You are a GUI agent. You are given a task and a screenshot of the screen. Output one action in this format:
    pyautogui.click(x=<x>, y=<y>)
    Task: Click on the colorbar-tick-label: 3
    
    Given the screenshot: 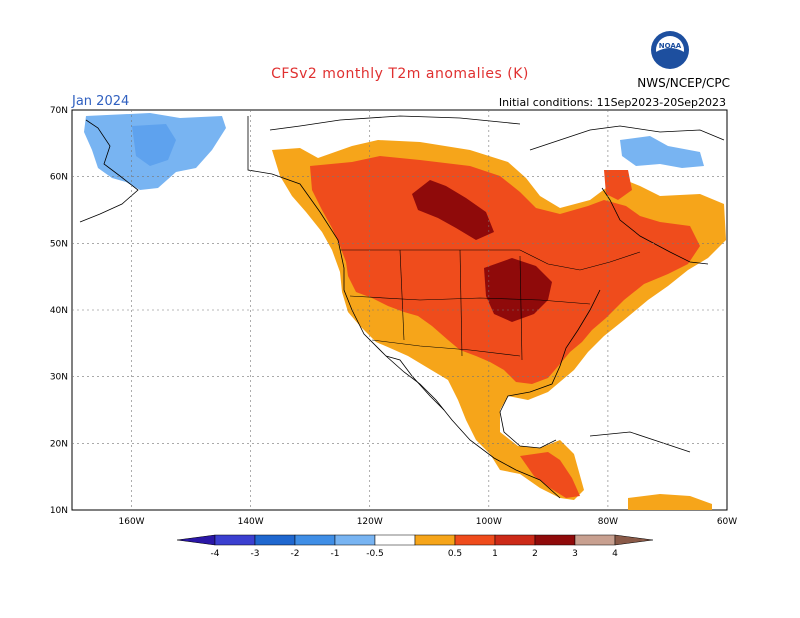 What is the action you would take?
    pyautogui.click(x=575, y=554)
    